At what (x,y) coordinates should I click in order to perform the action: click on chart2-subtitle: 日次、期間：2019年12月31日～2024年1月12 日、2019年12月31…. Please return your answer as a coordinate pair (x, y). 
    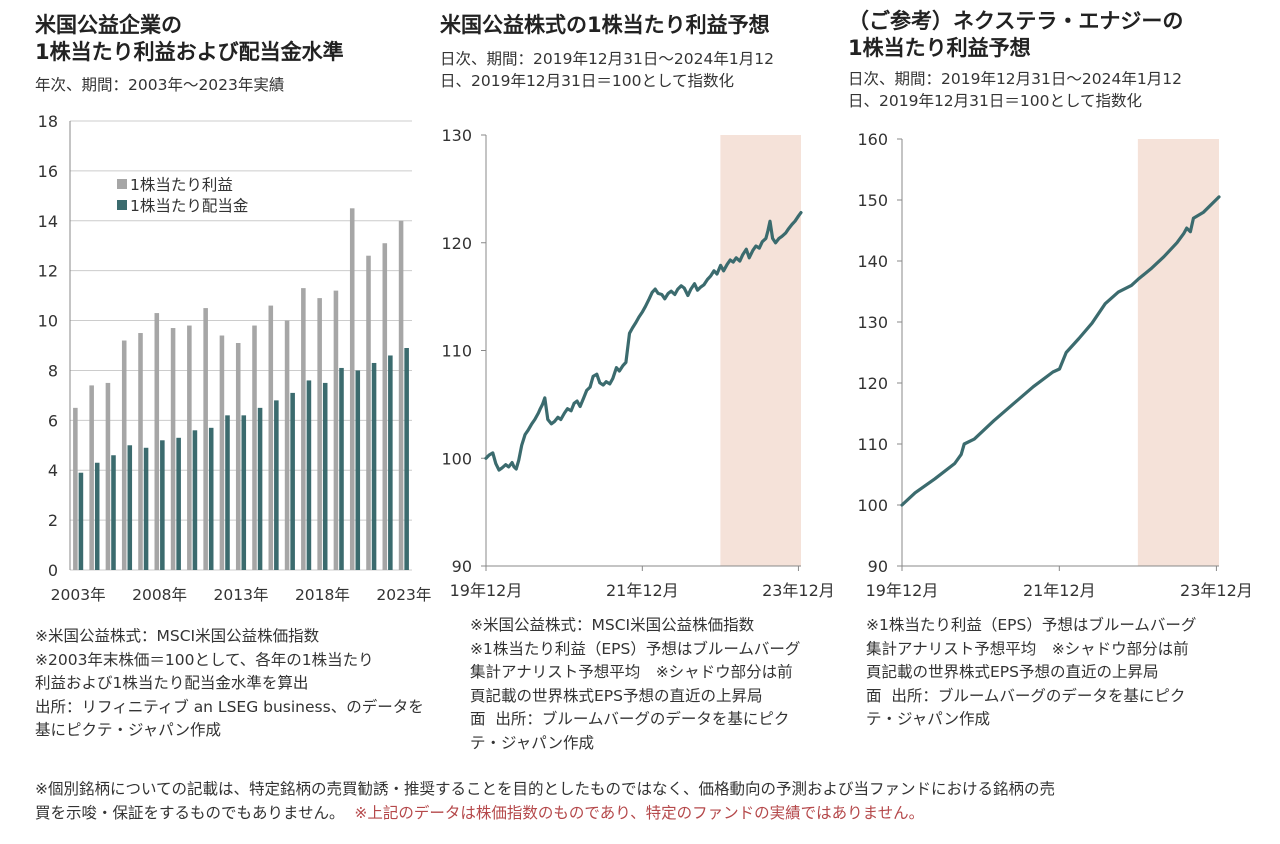
    Looking at the image, I should click on (607, 70).